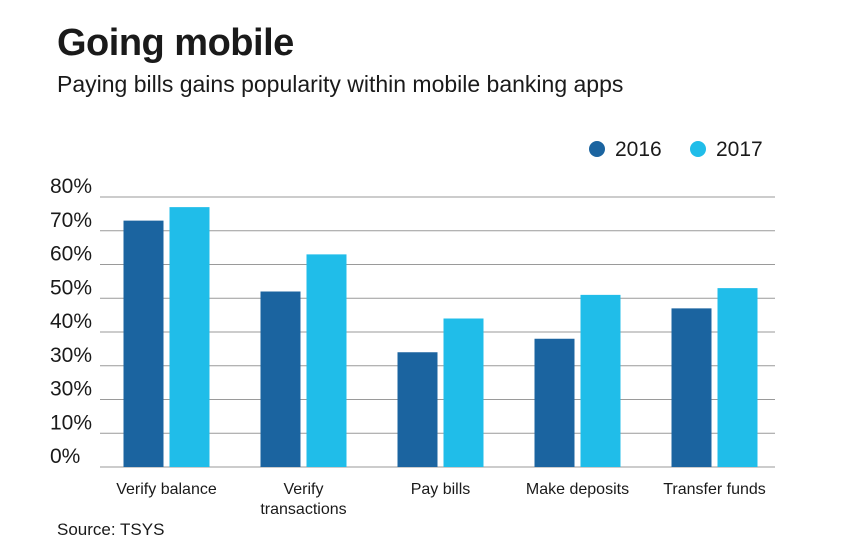 This screenshot has height=550, width=844. What do you see at coordinates (714, 489) in the screenshot?
I see `x-category-label: Transfer funds` at bounding box center [714, 489].